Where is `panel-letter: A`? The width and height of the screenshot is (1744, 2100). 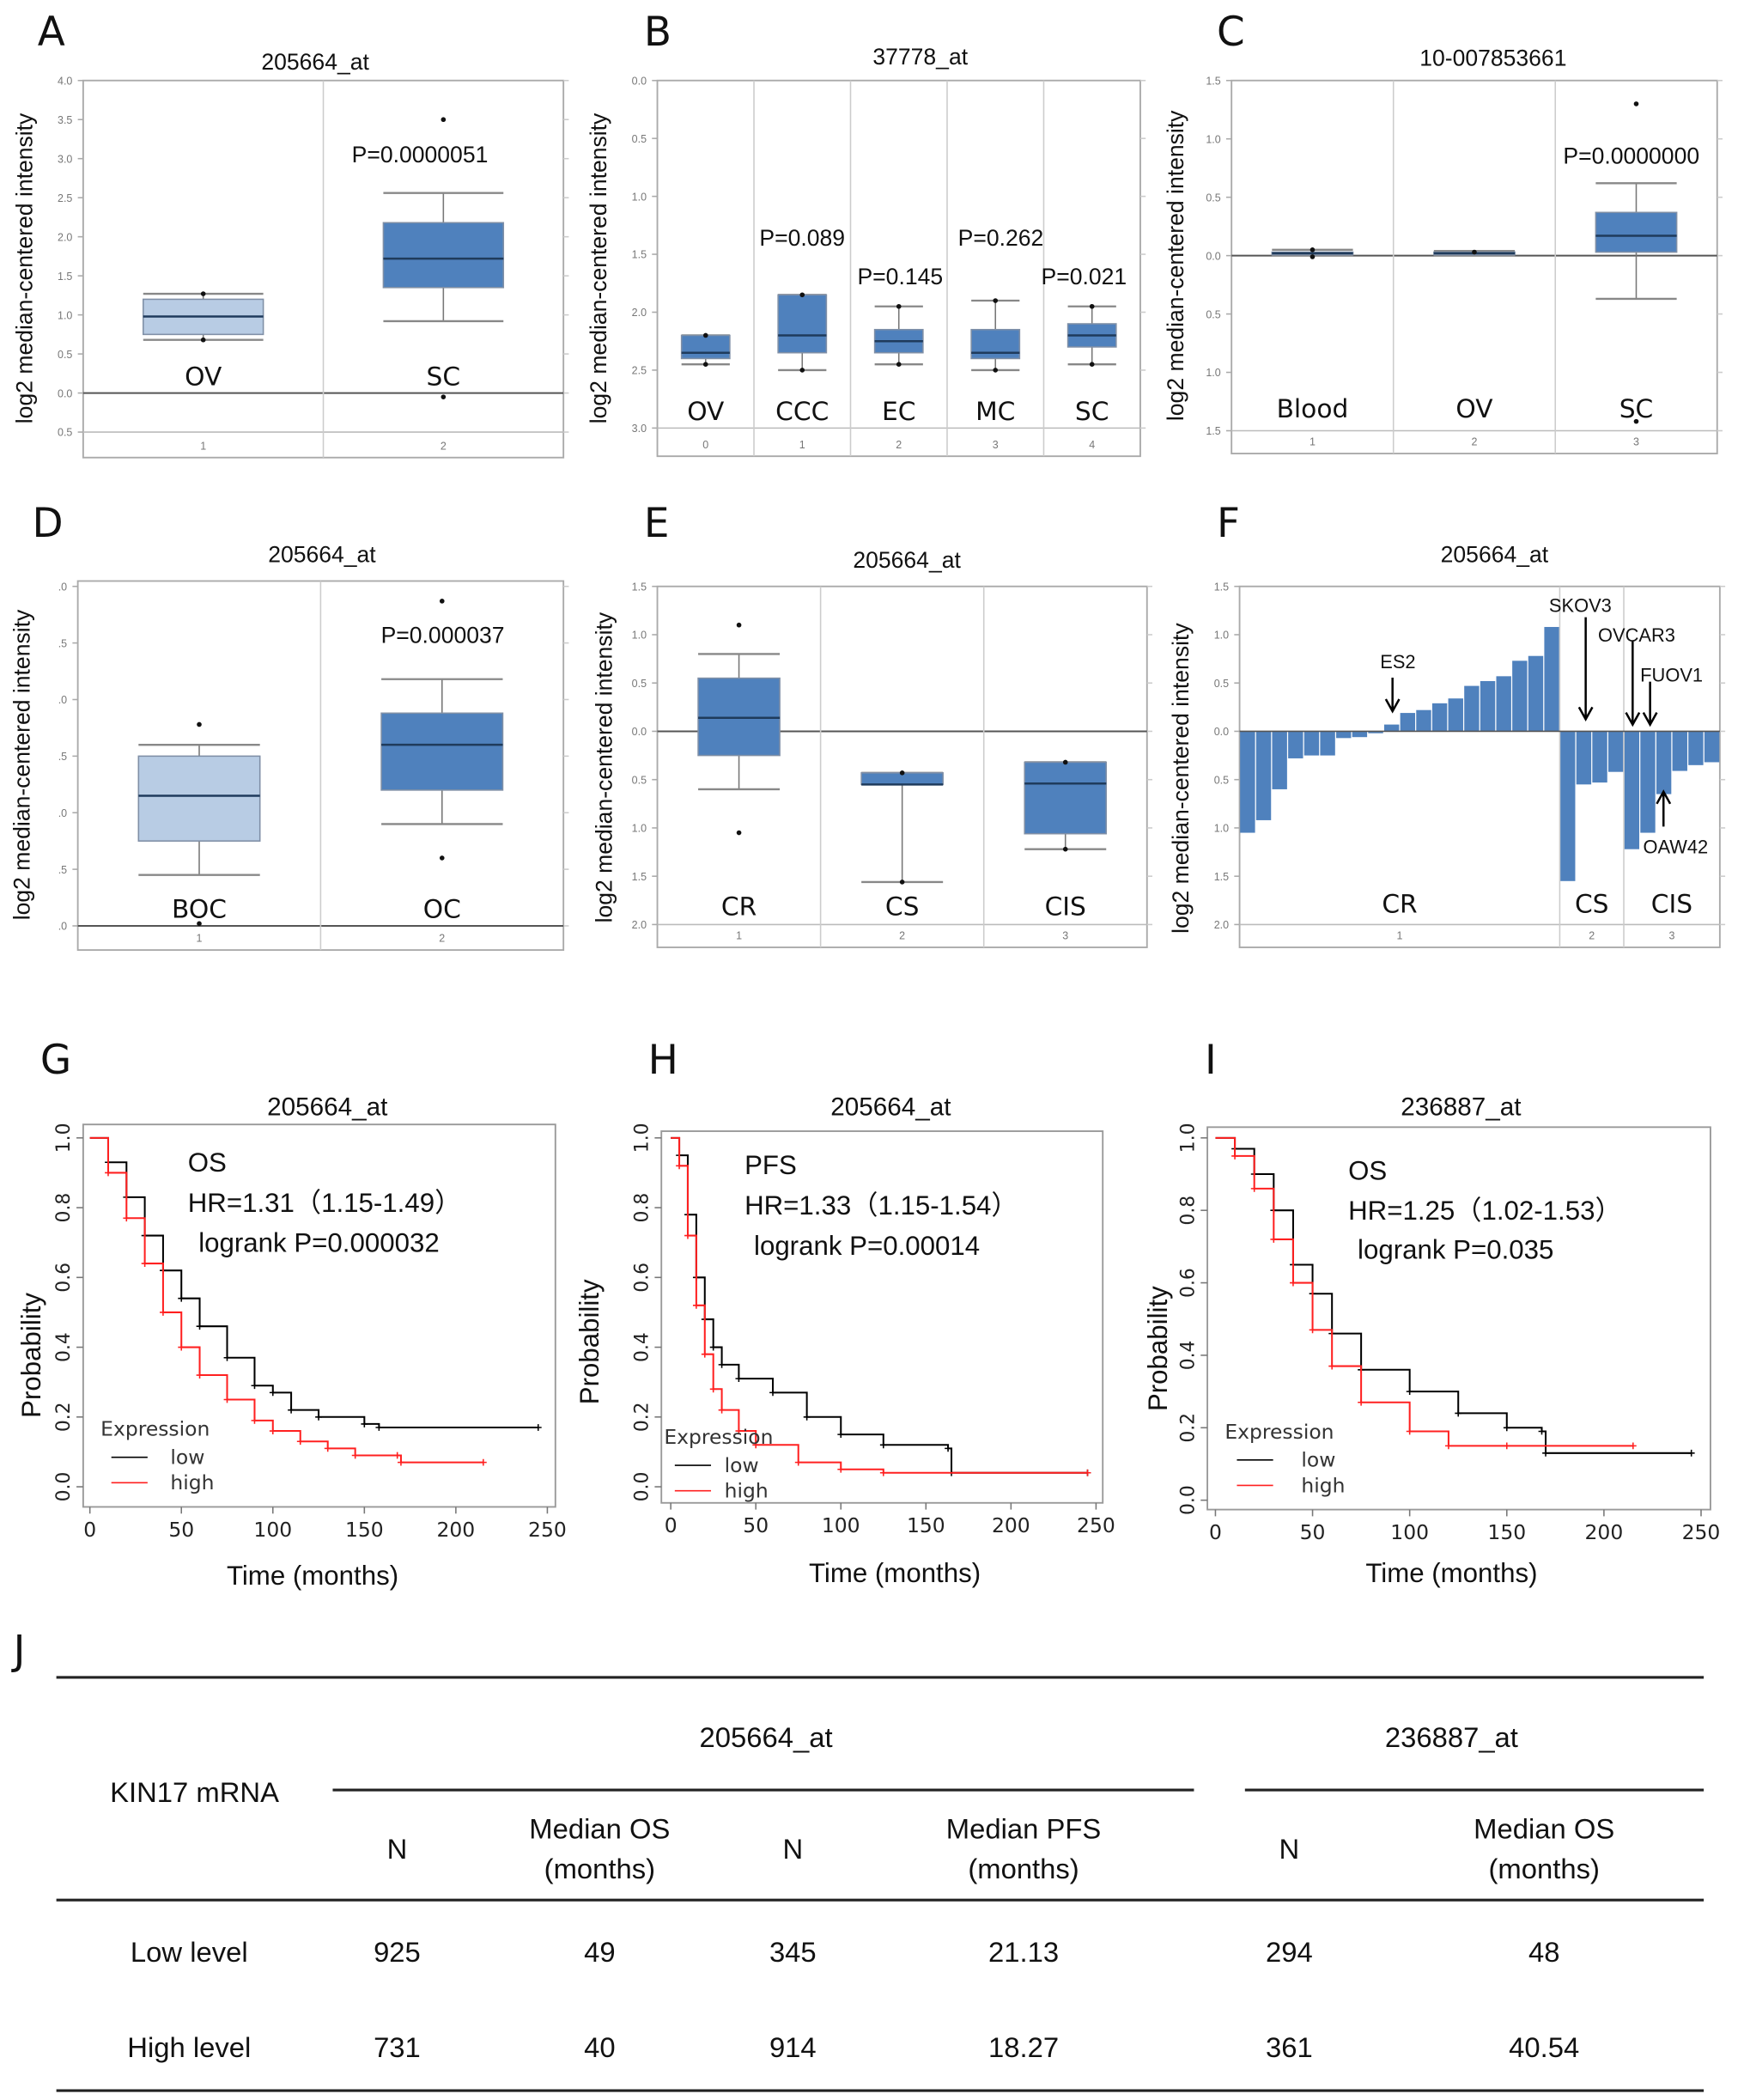 panel-letter: A is located at coordinates (51, 32).